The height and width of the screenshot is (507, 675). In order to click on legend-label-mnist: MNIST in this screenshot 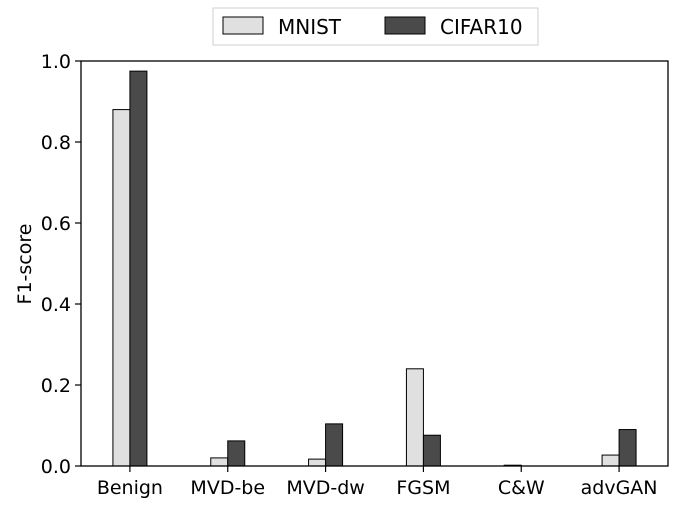, I will do `click(310, 27)`.